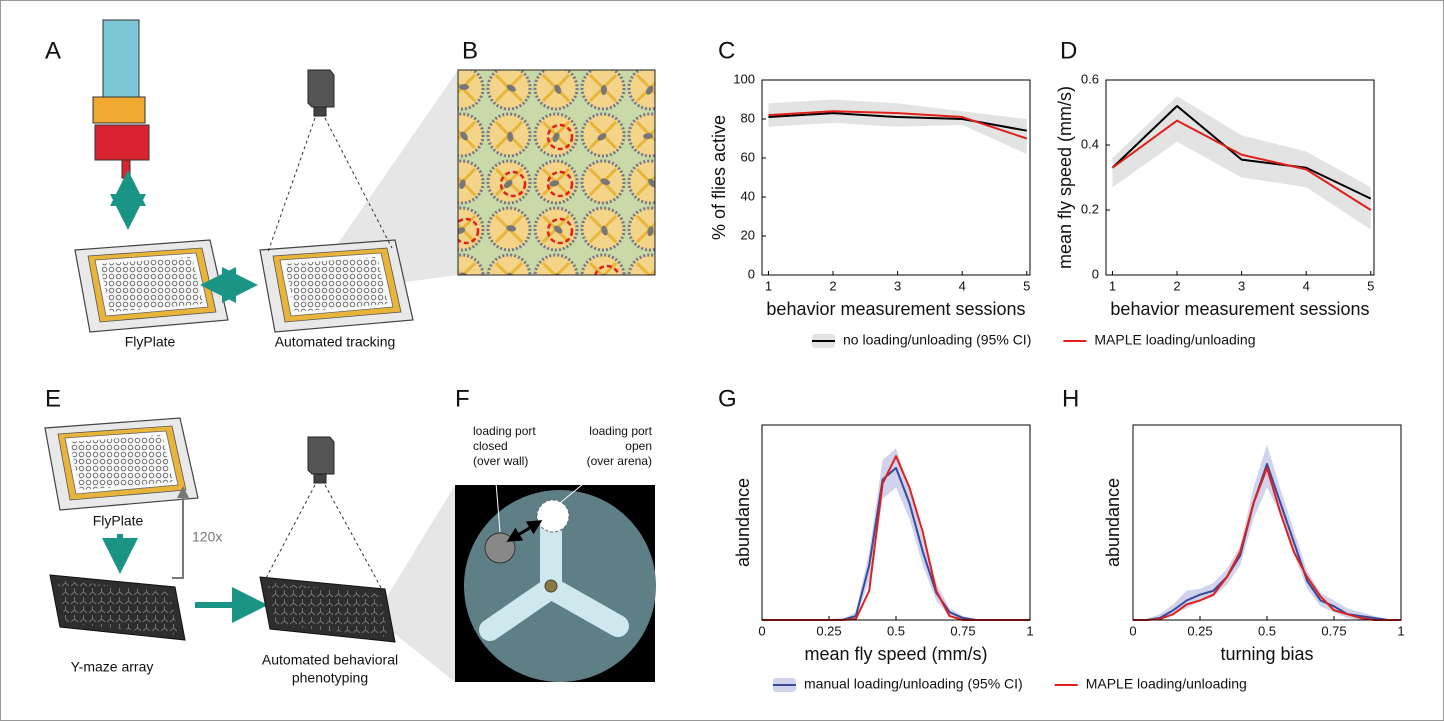 The width and height of the screenshot is (1444, 721). I want to click on y-axis-label: % of flies active, so click(719, 177).